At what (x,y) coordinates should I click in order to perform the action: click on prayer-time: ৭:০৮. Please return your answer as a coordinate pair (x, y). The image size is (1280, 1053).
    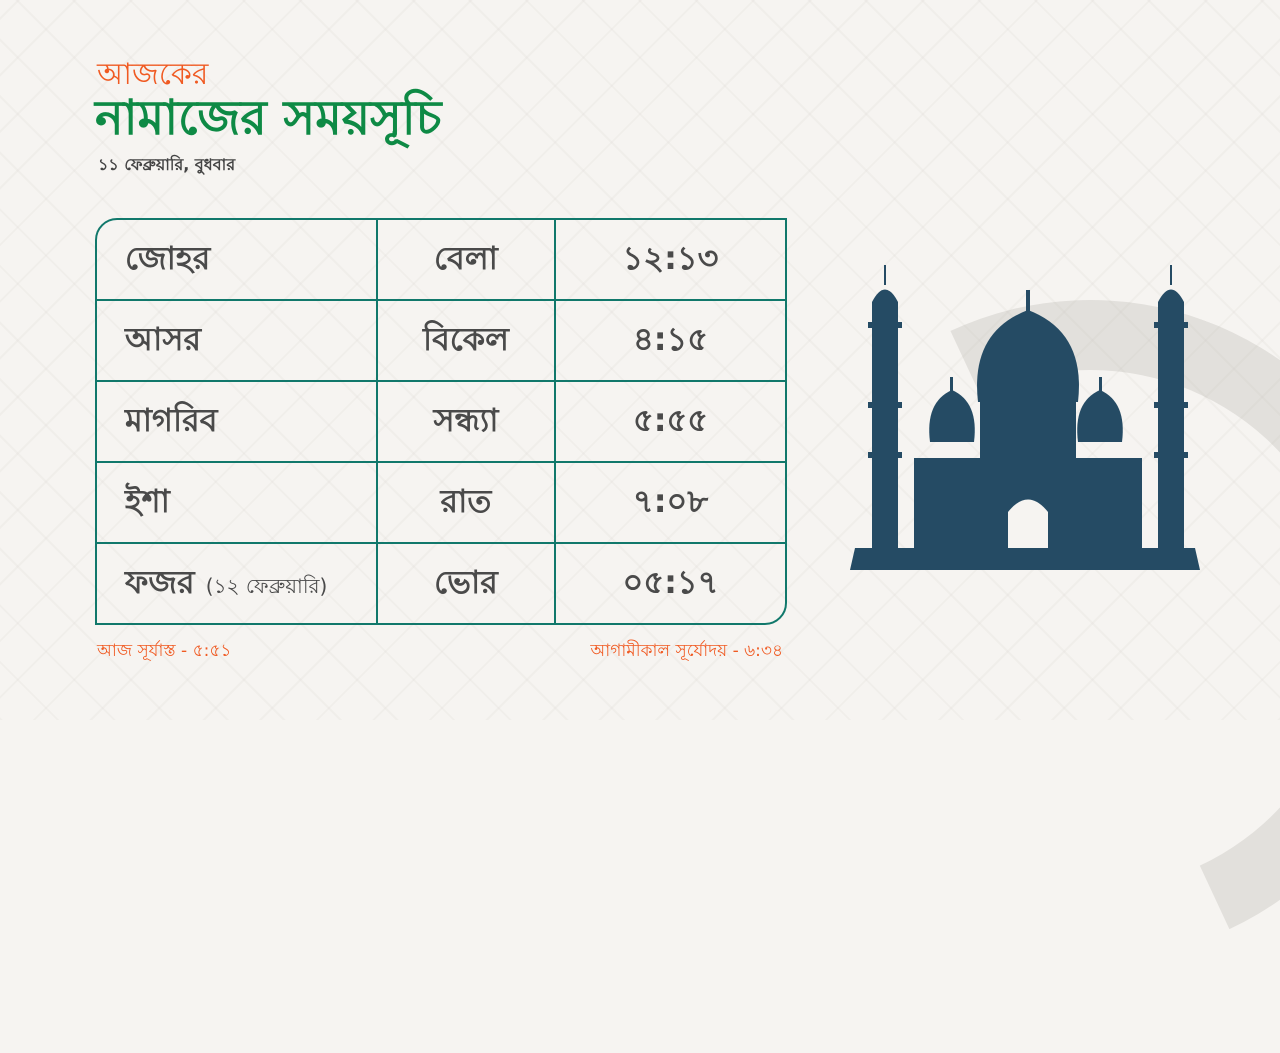
    Looking at the image, I should click on (670, 503).